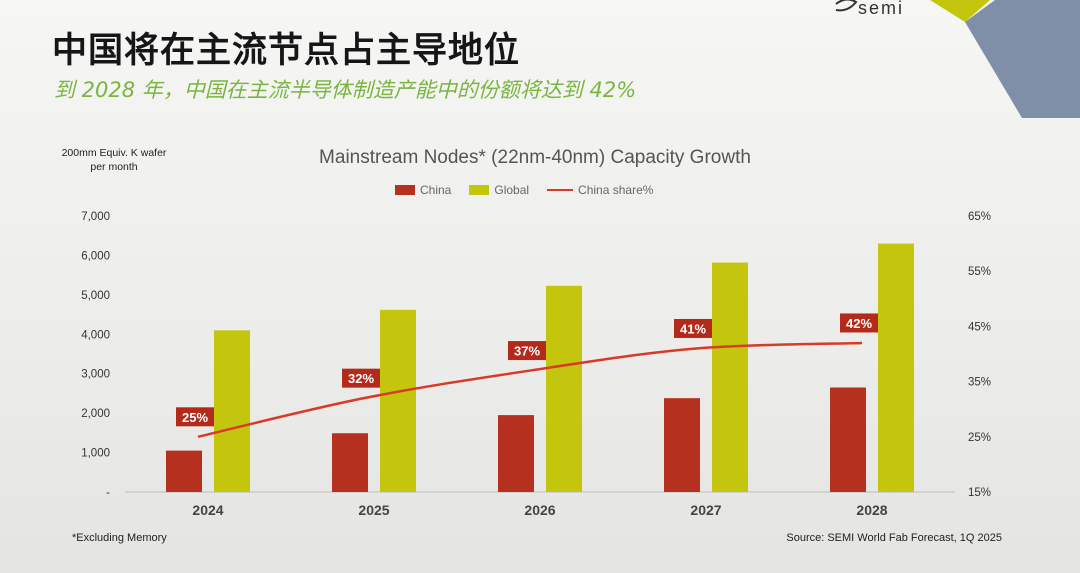 The width and height of the screenshot is (1080, 573). I want to click on legend-item-china: China, so click(423, 190).